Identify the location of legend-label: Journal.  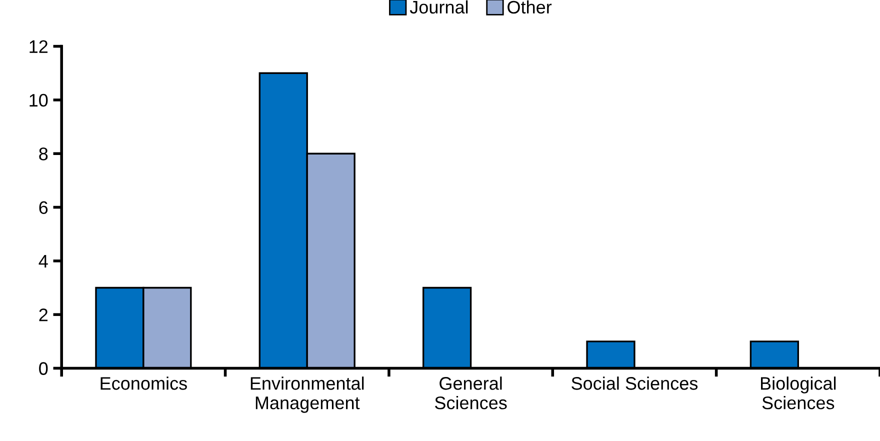
(439, 7).